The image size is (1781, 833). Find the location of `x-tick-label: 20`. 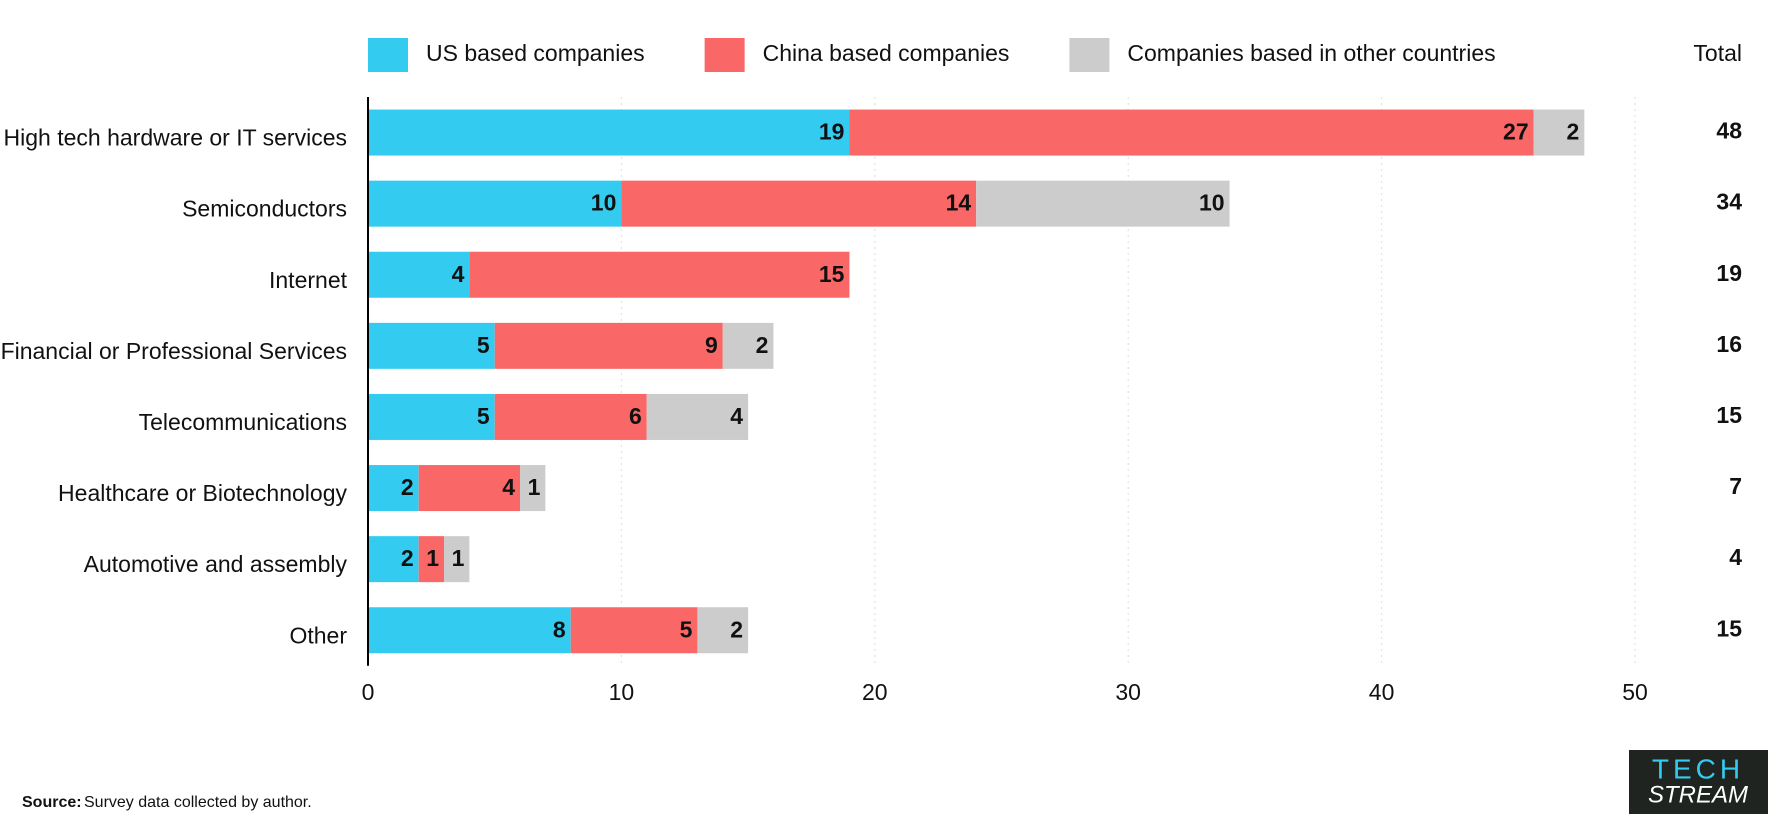

x-tick-label: 20 is located at coordinates (875, 692).